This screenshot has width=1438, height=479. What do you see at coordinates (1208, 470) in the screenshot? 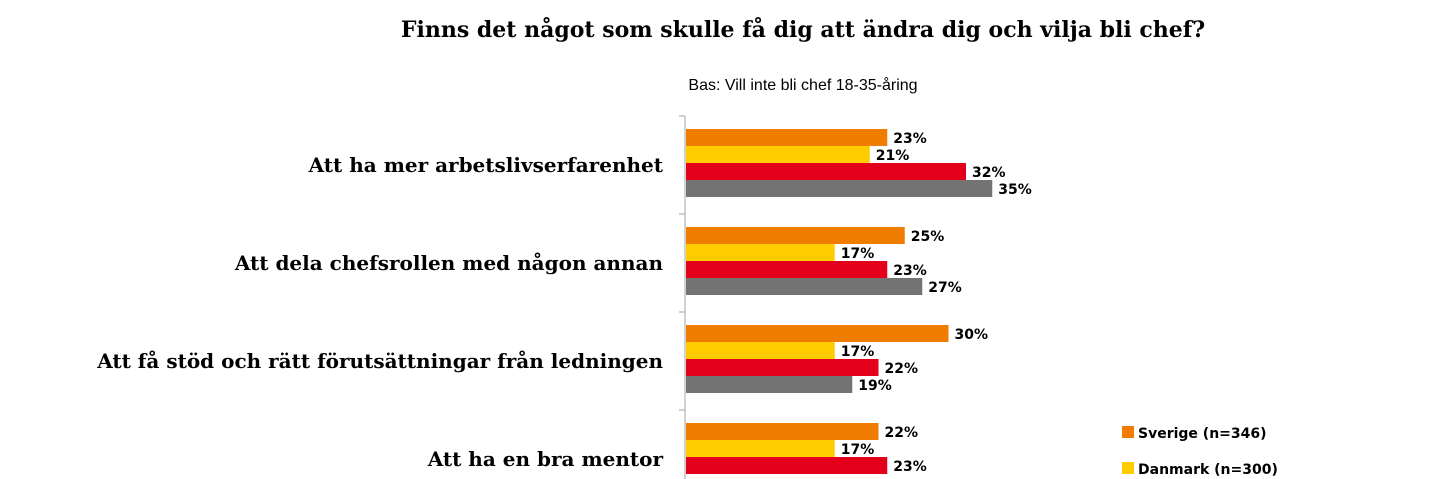
I see `legend-label: Danmark (n=300)` at bounding box center [1208, 470].